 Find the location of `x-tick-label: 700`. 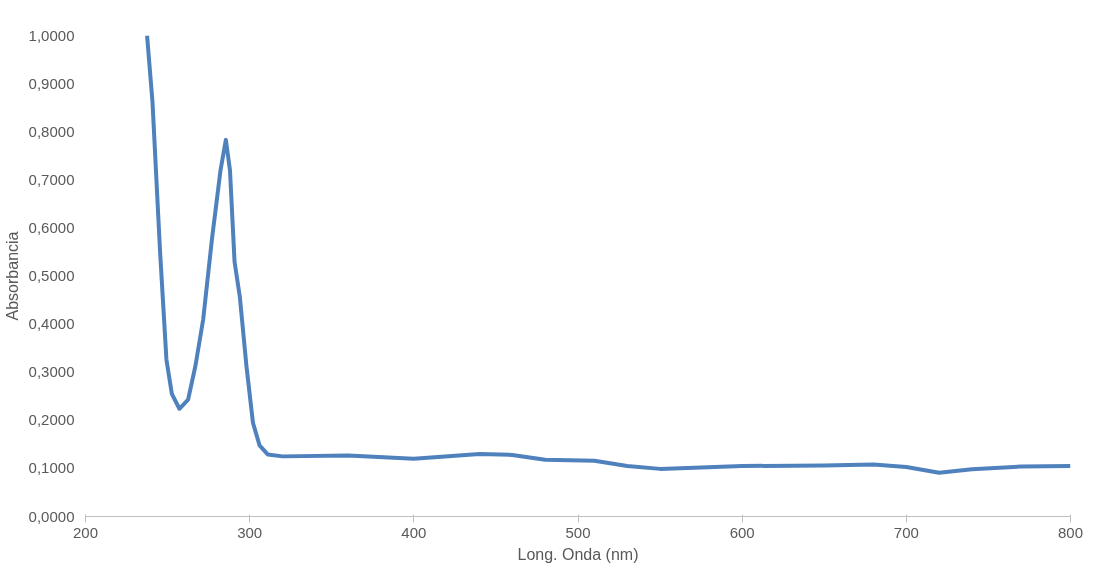

x-tick-label: 700 is located at coordinates (906, 532).